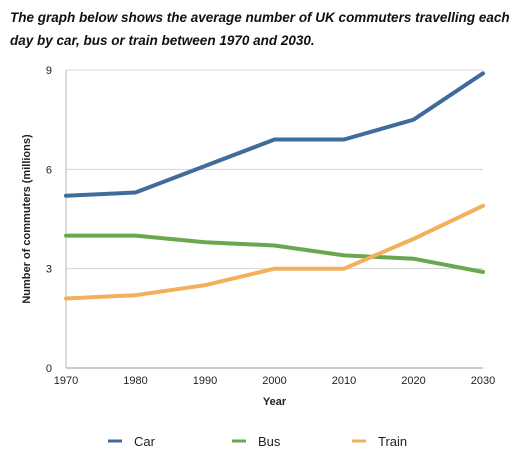 Image resolution: width=526 pixels, height=455 pixels. I want to click on x-tick-label: 2010, so click(344, 381).